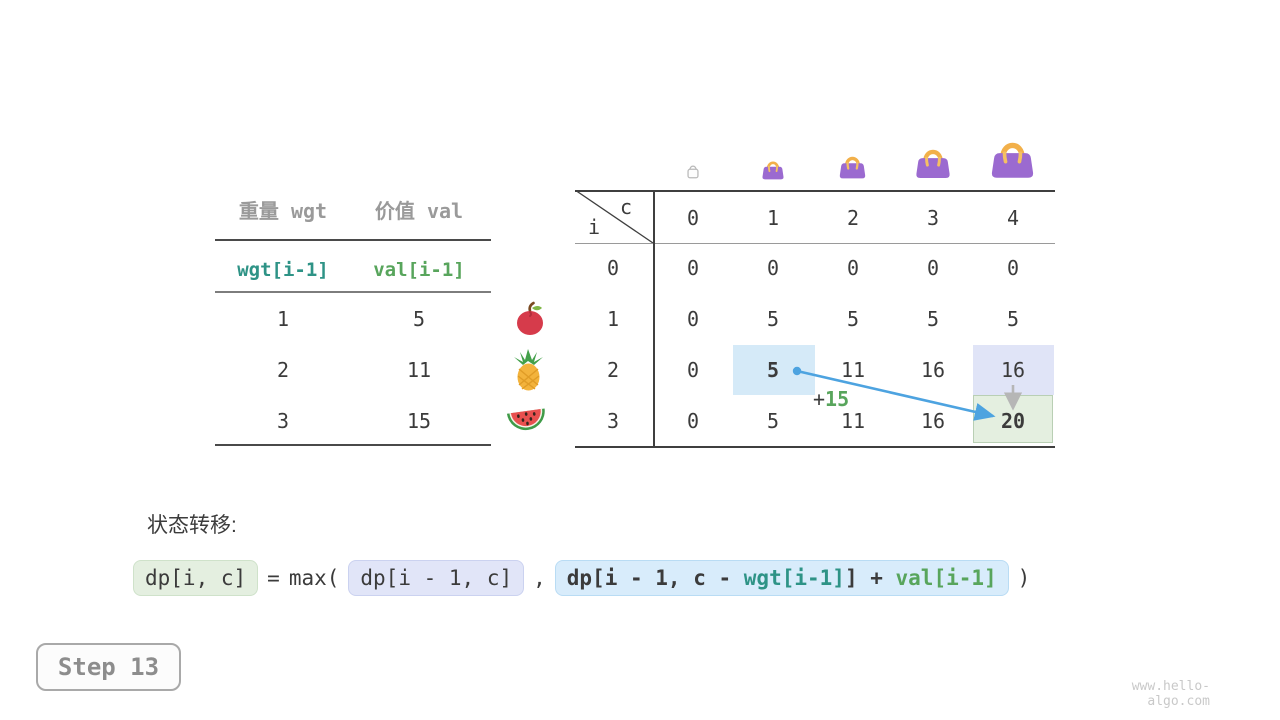 The image size is (1280, 720). Describe the element at coordinates (819, 399) in the screenshot. I see `plus-sign: +` at that location.